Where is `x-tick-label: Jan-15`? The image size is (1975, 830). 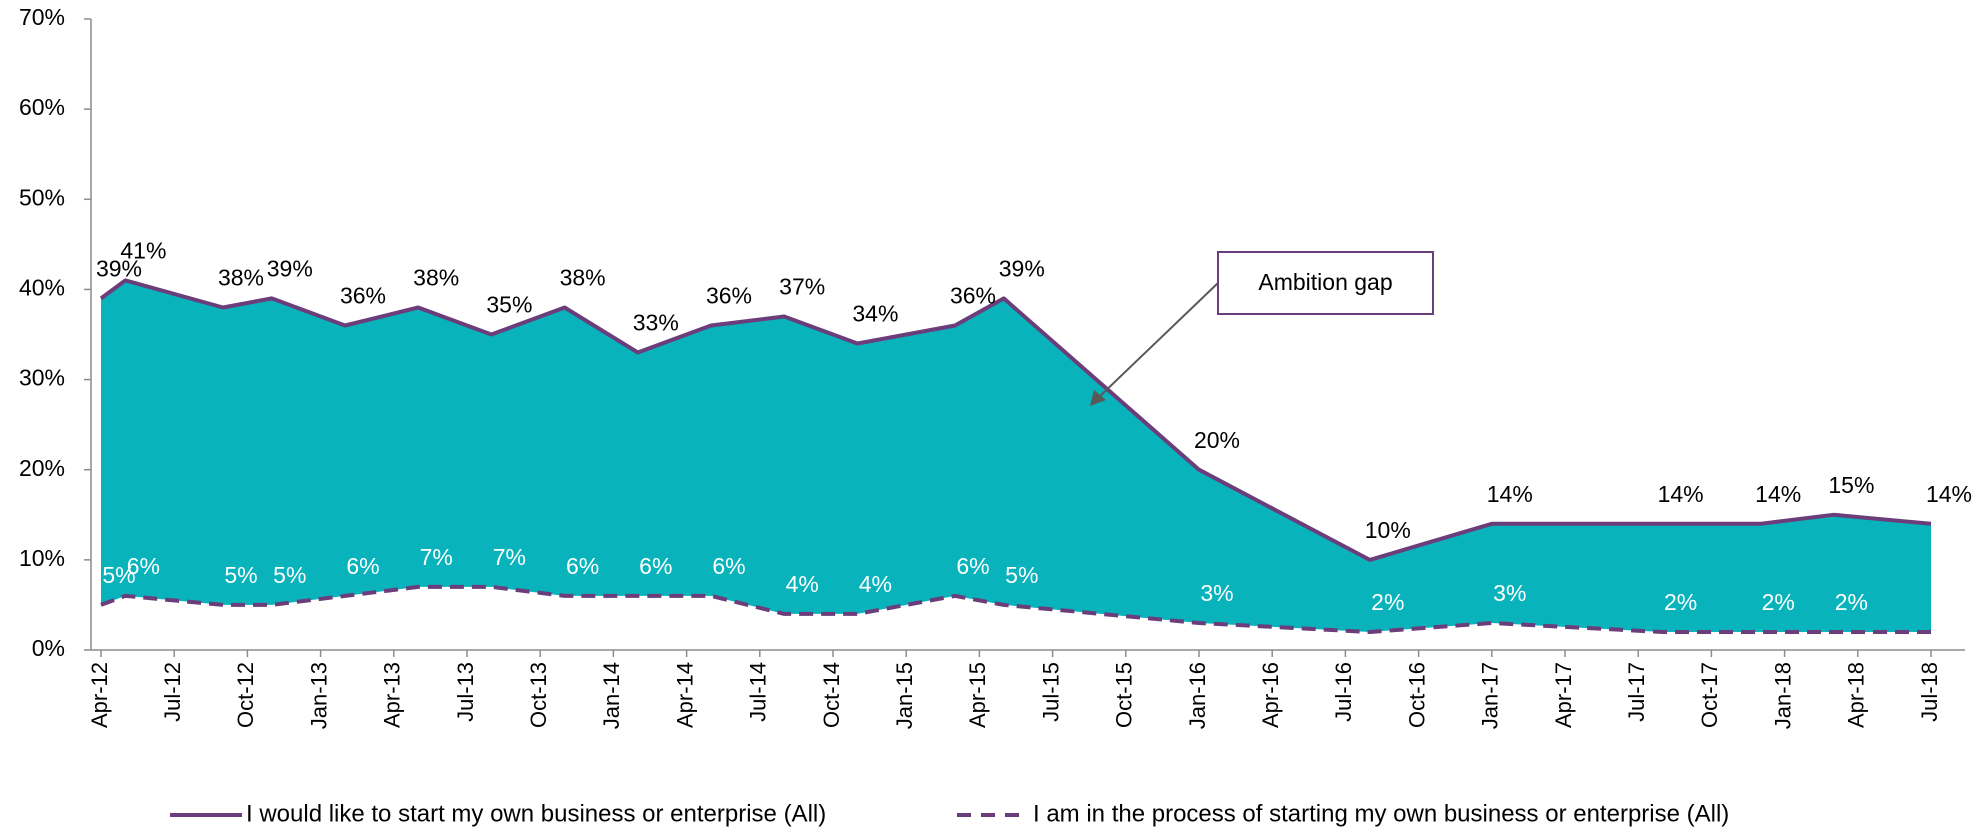 x-tick-label: Jan-15 is located at coordinates (904, 695).